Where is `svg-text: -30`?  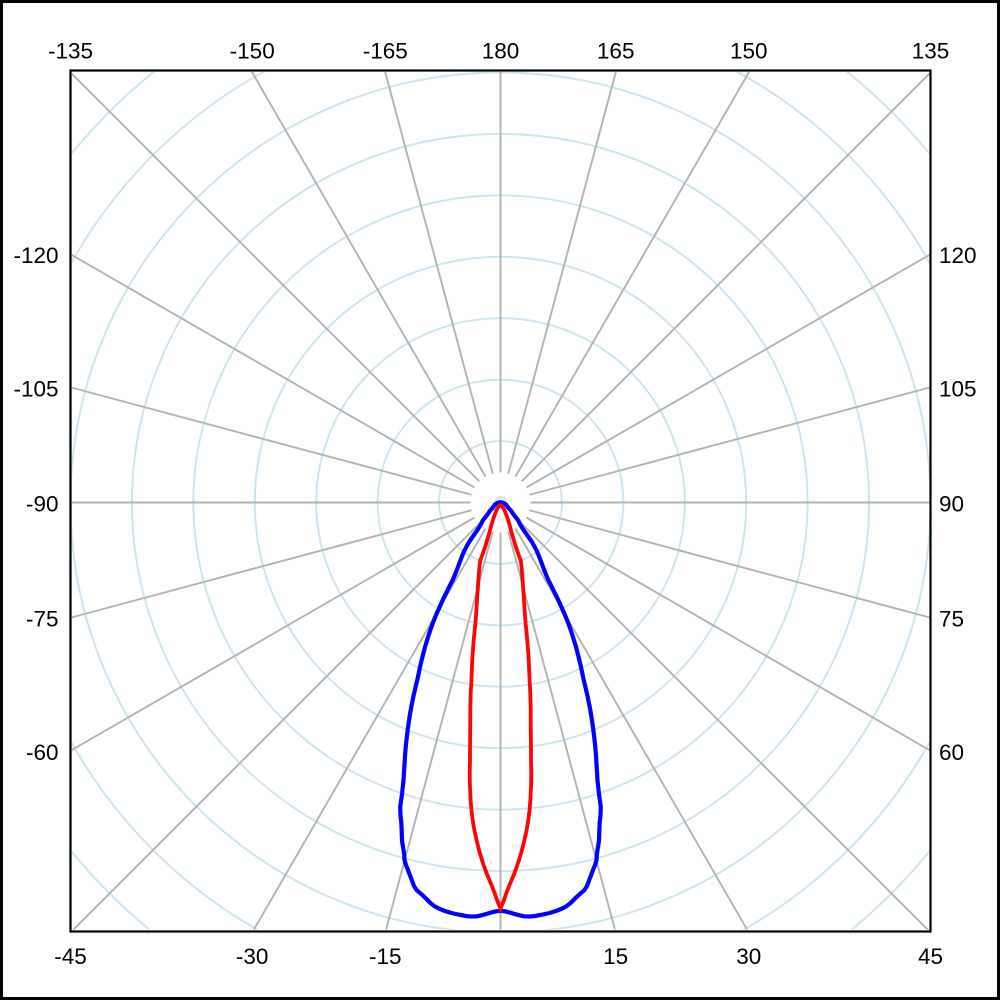
svg-text: -30 is located at coordinates (252, 956).